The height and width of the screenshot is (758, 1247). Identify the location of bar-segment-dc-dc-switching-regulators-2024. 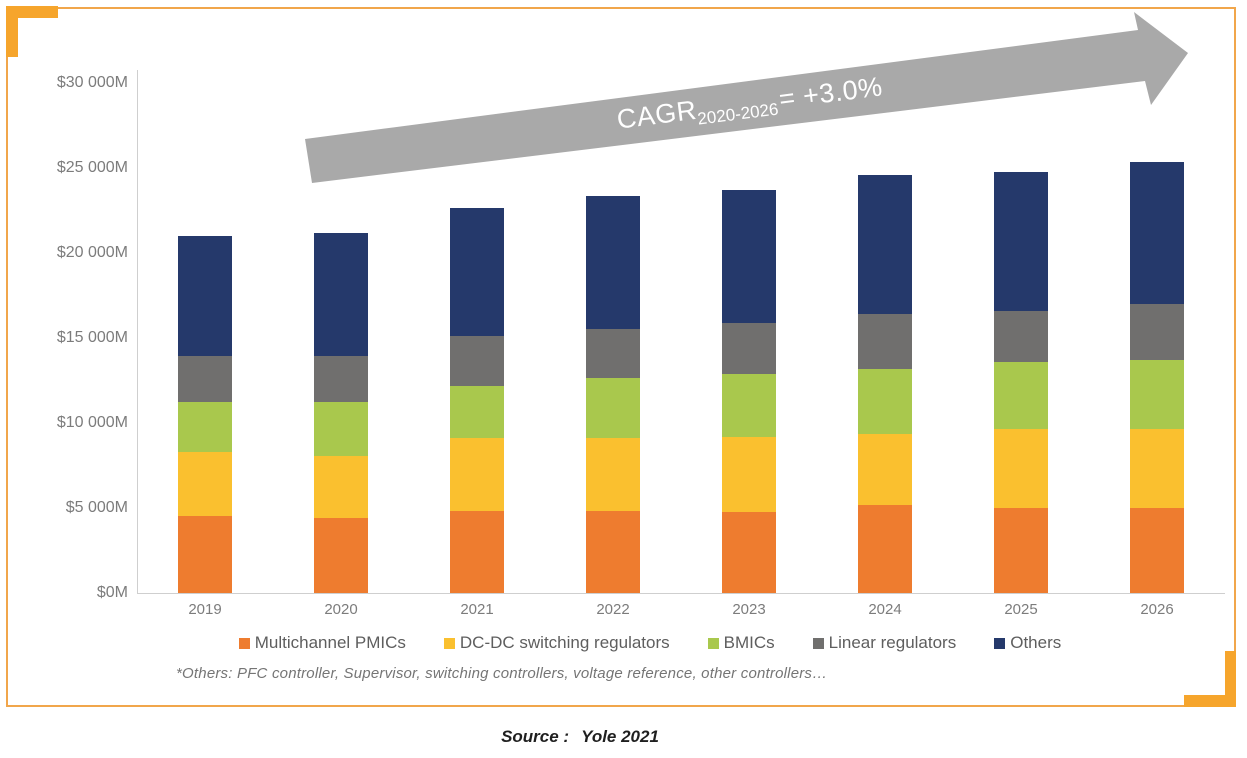
(885, 469).